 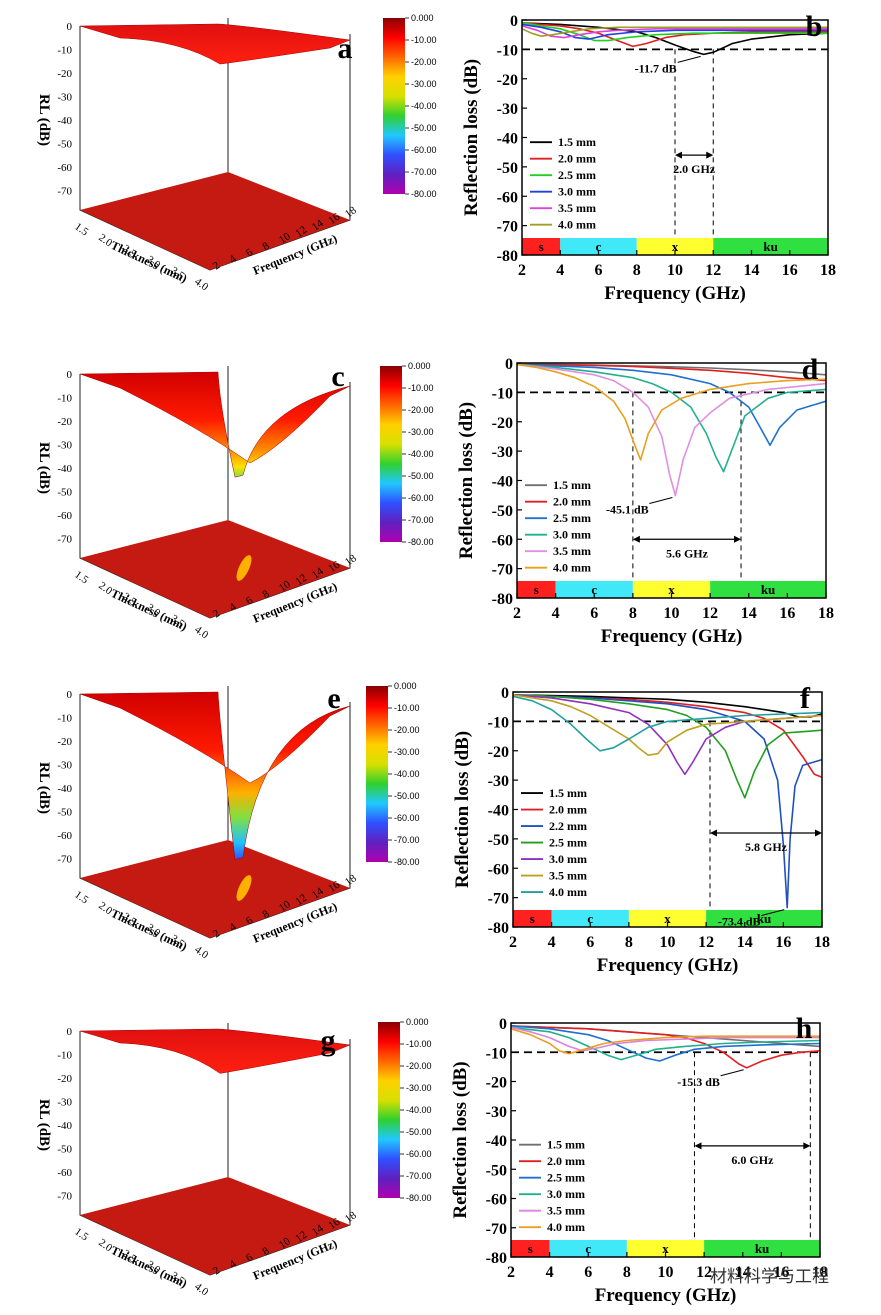 I want to click on y-tick-label: -10, so click(x=502, y=393).